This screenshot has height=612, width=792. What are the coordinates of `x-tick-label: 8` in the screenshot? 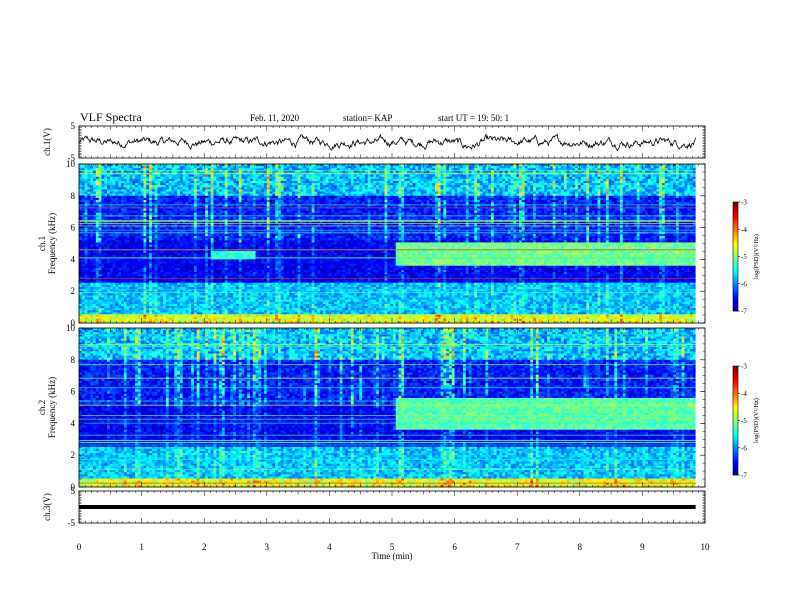 It's located at (580, 547).